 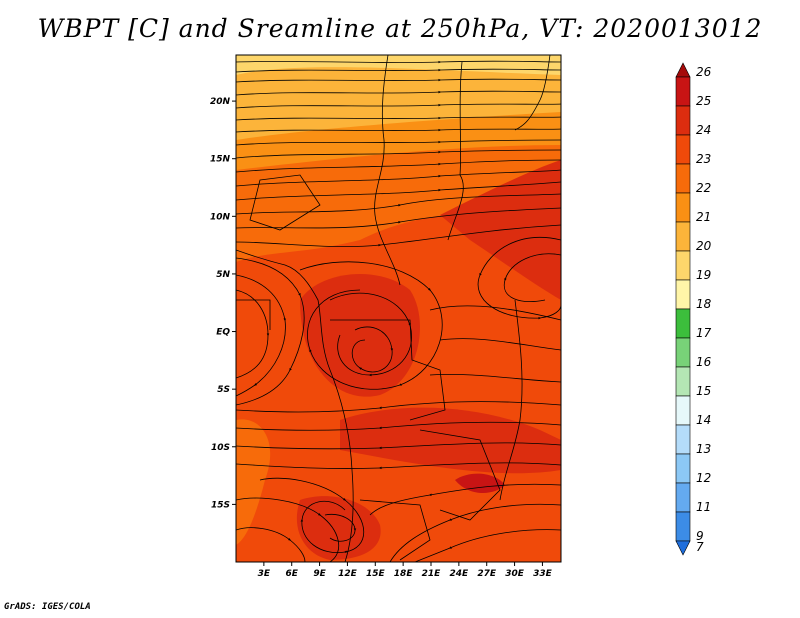 What do you see at coordinates (223, 333) in the screenshot?
I see `lat-tick-label: EQ` at bounding box center [223, 333].